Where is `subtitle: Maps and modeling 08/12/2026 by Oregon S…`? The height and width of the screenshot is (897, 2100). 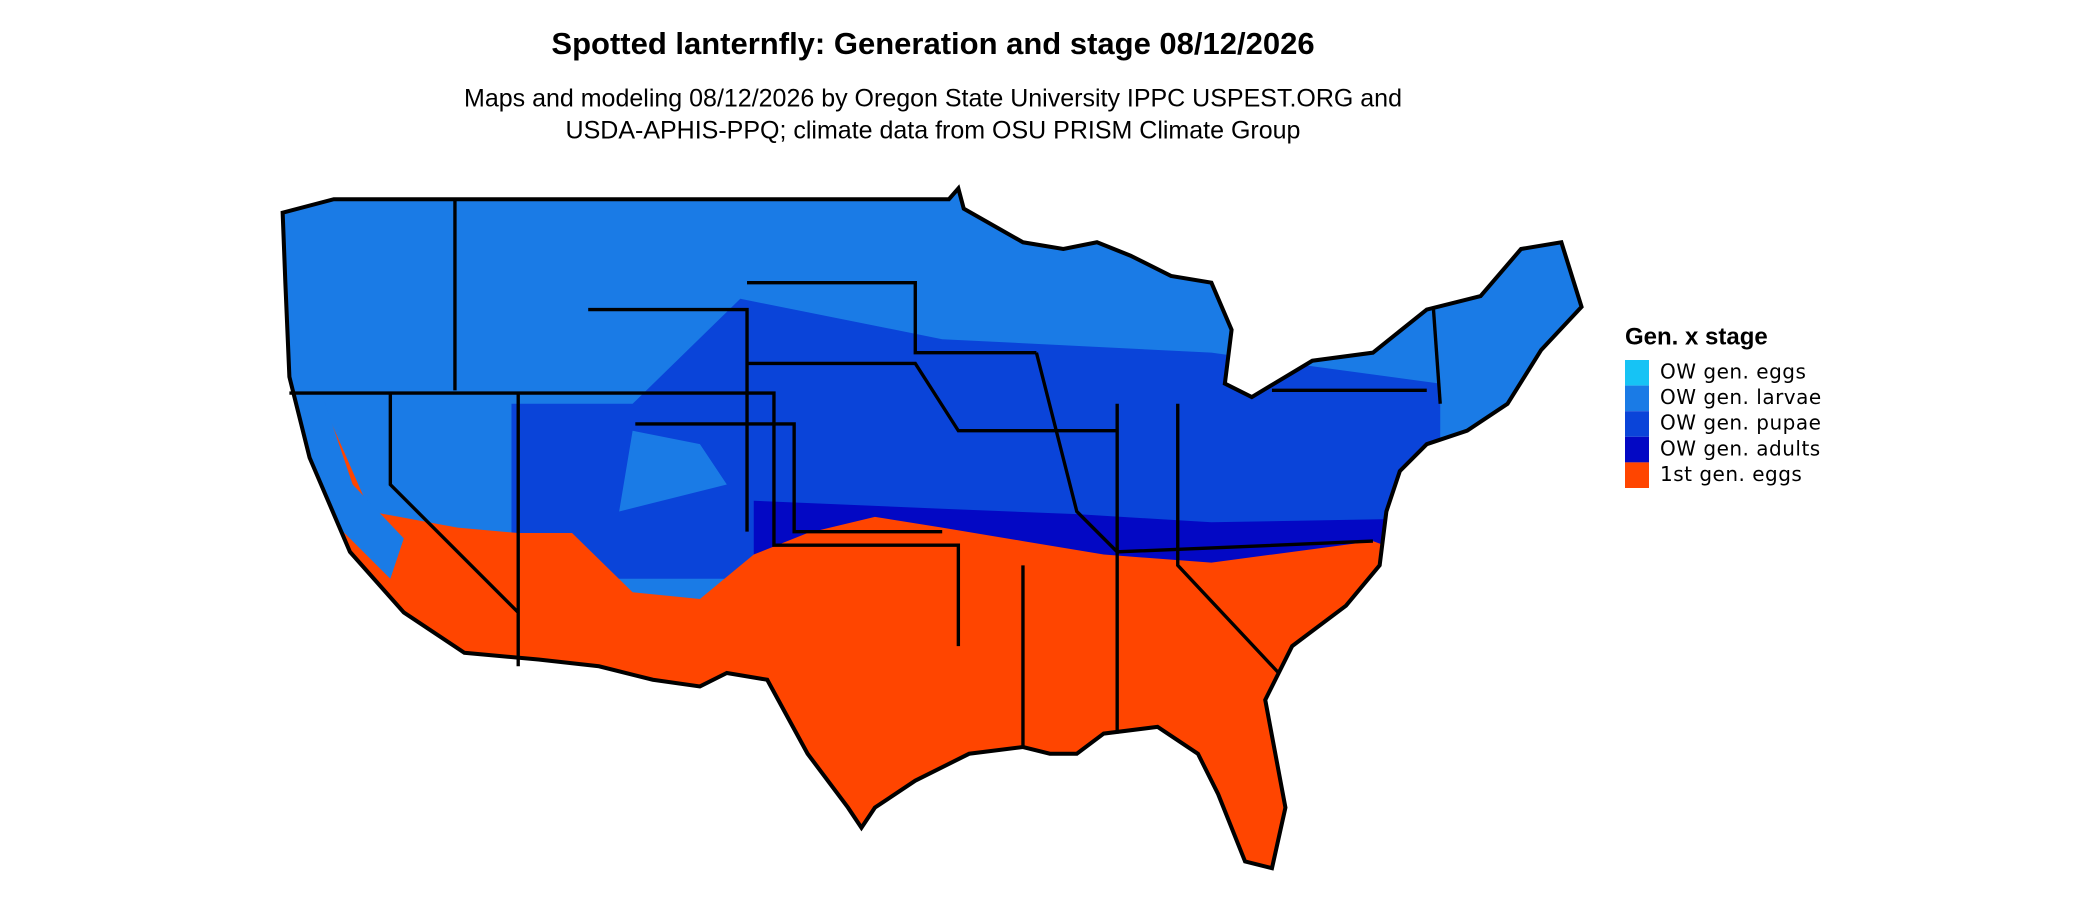 subtitle: Maps and modeling 08/12/2026 by Oregon S… is located at coordinates (933, 99).